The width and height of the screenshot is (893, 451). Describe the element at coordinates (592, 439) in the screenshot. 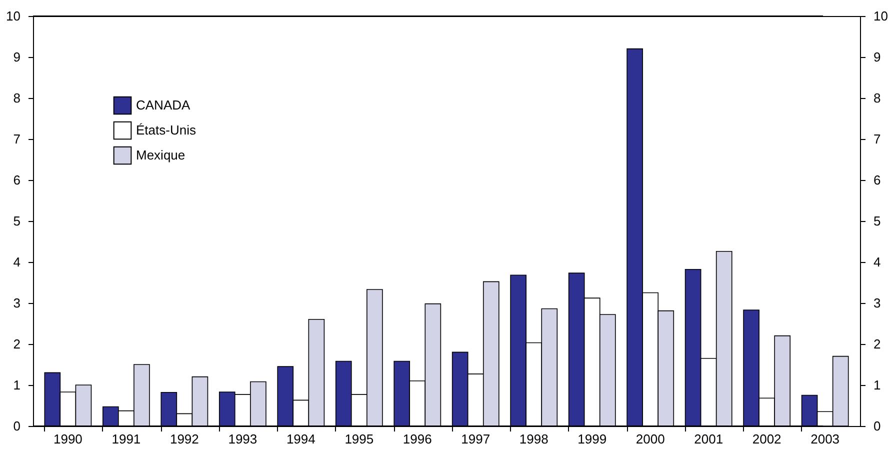

I see `x-tick-label: 1999` at that location.